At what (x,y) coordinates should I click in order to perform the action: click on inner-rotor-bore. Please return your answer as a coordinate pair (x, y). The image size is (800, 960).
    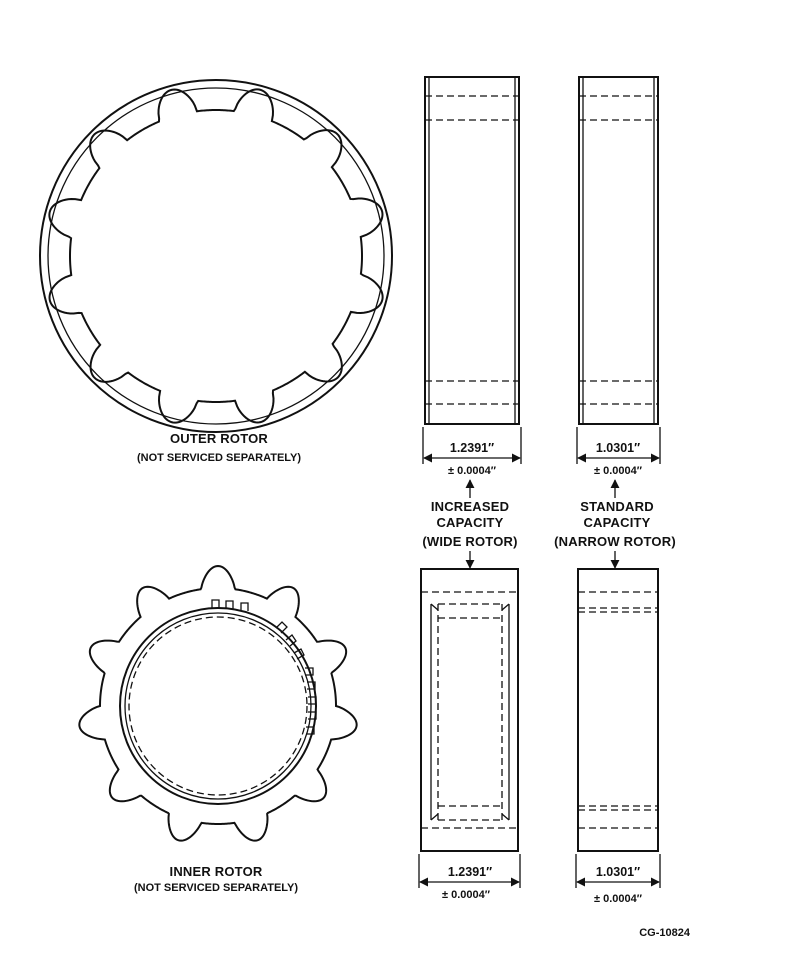
    Looking at the image, I should click on (218, 706).